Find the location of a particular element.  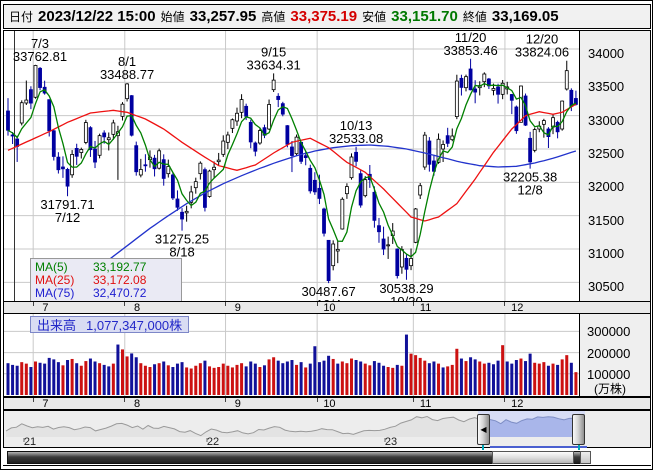

volume-title: 出来高 is located at coordinates (57, 325).